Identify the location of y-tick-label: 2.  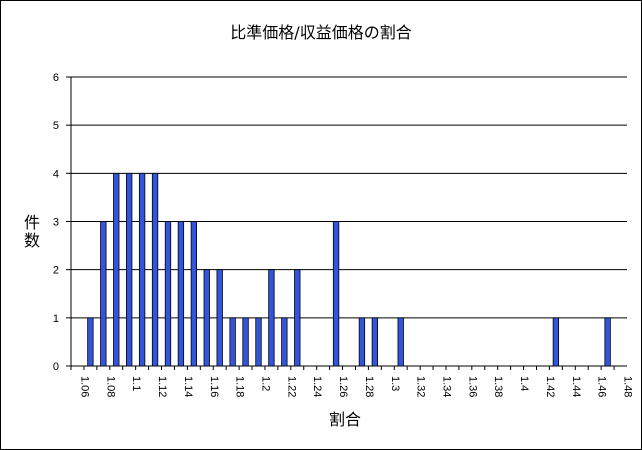
(56, 271).